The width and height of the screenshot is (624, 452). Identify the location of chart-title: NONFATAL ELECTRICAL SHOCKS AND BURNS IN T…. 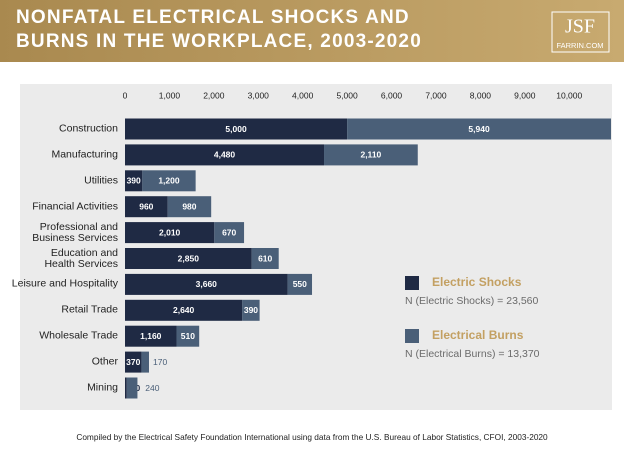
(219, 29).